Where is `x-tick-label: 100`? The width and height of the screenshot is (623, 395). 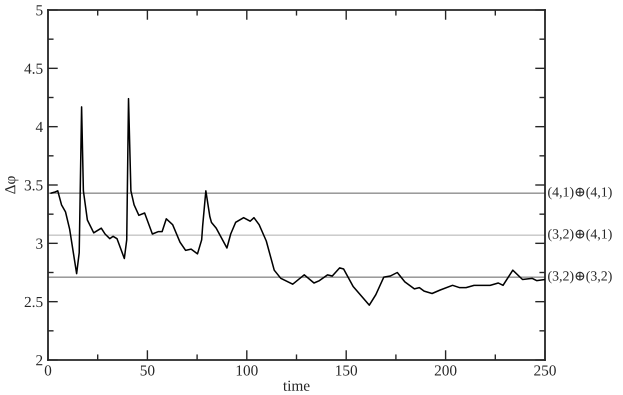 x-tick-label: 100 is located at coordinates (247, 370).